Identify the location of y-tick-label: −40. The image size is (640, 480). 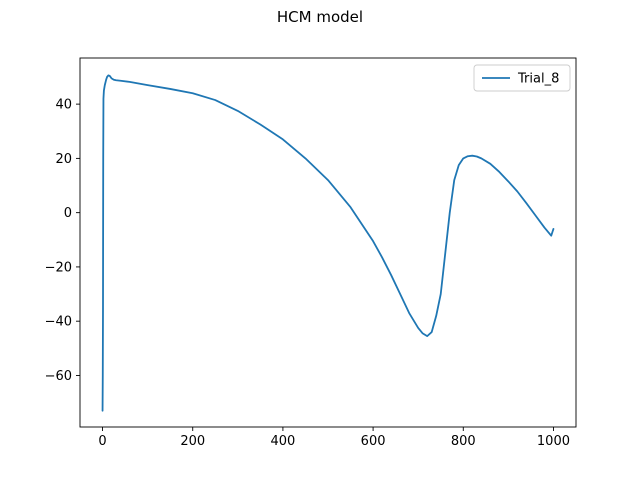
(58, 322).